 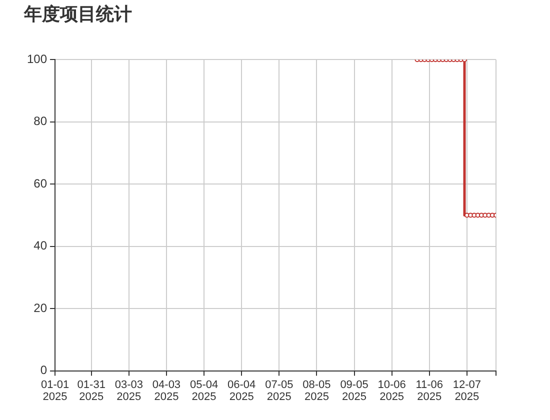 What do you see at coordinates (279, 390) in the screenshot?
I see `x-tick-label: 07-05 2025` at bounding box center [279, 390].